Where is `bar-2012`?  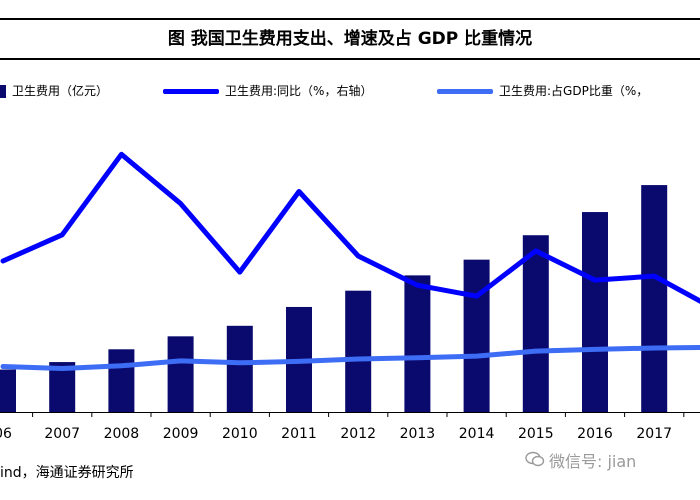
bar-2012 is located at coordinates (358, 351).